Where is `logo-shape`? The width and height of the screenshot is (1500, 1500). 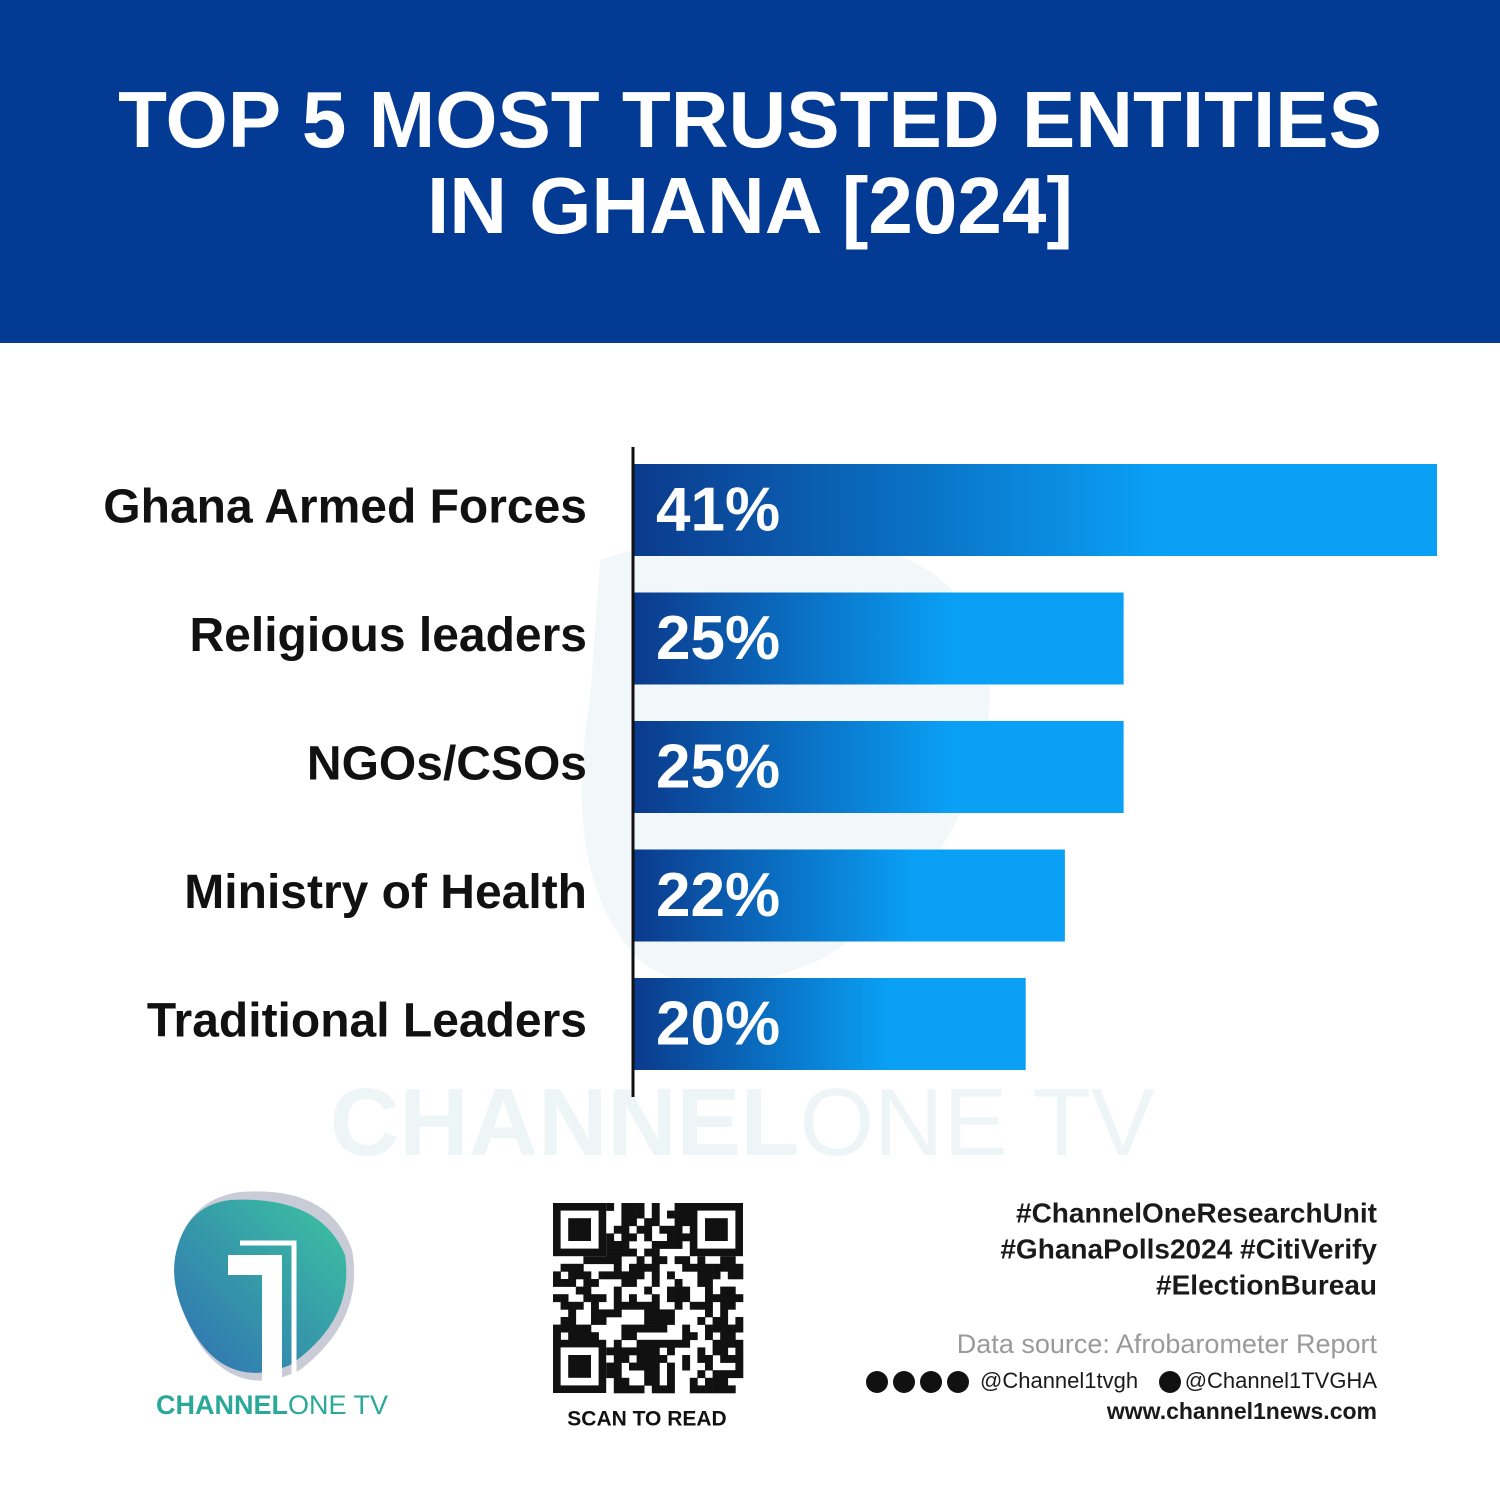
logo-shape is located at coordinates (260, 1286).